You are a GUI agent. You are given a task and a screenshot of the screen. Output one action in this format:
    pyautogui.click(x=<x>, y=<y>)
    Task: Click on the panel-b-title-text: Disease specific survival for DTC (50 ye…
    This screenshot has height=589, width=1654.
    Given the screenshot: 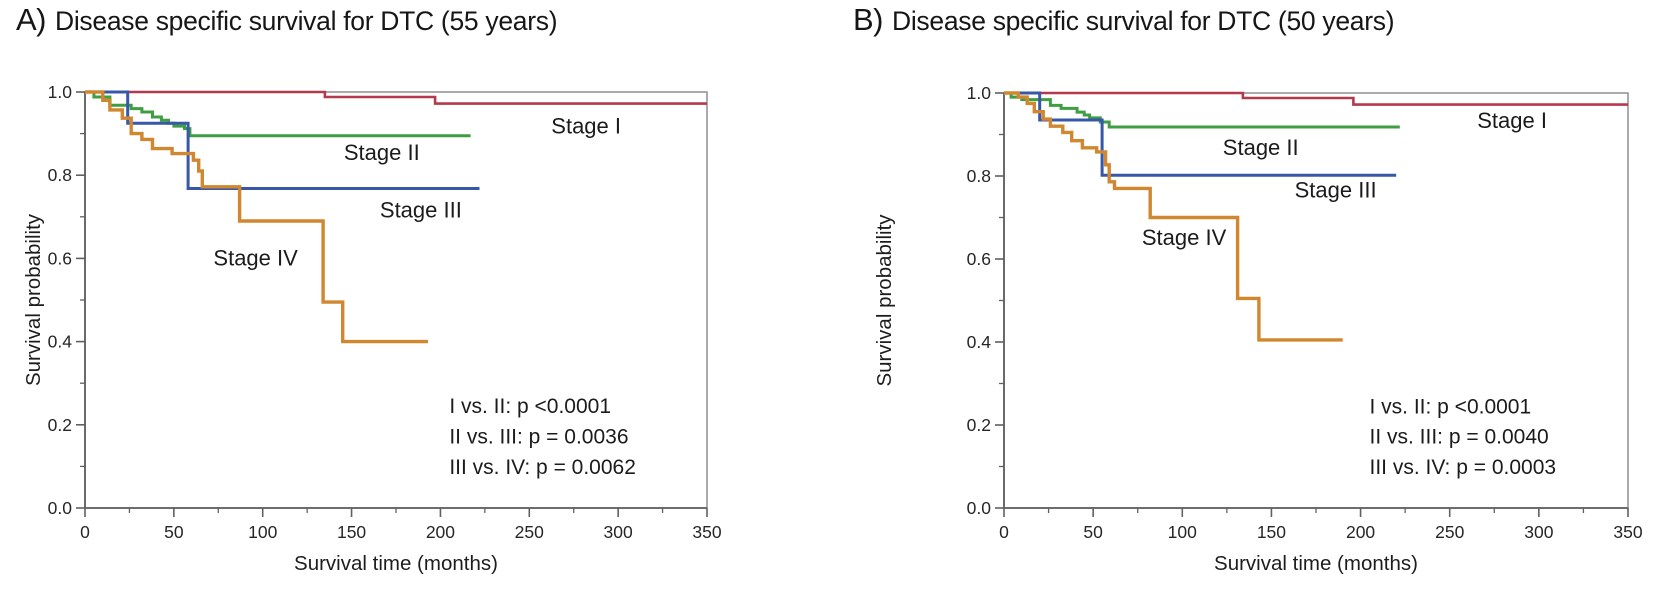 What is the action you would take?
    pyautogui.click(x=1143, y=21)
    